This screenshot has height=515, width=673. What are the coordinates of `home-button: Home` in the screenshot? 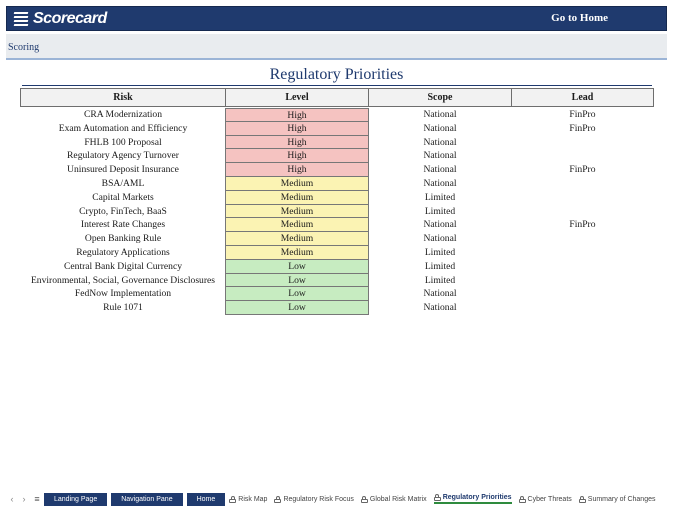 It's located at (206, 499).